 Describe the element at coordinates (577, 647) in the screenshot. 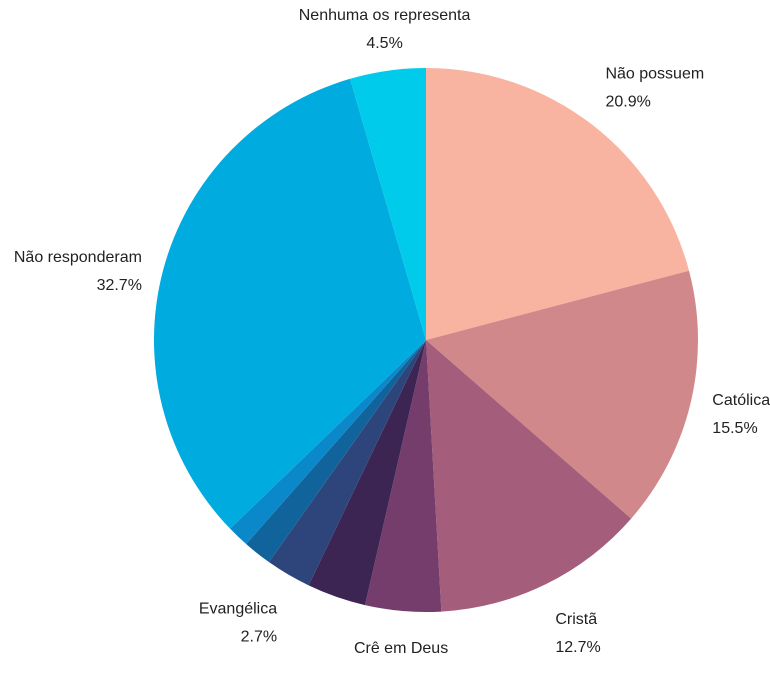

I see `slice-value-label-2: 12.7%` at that location.